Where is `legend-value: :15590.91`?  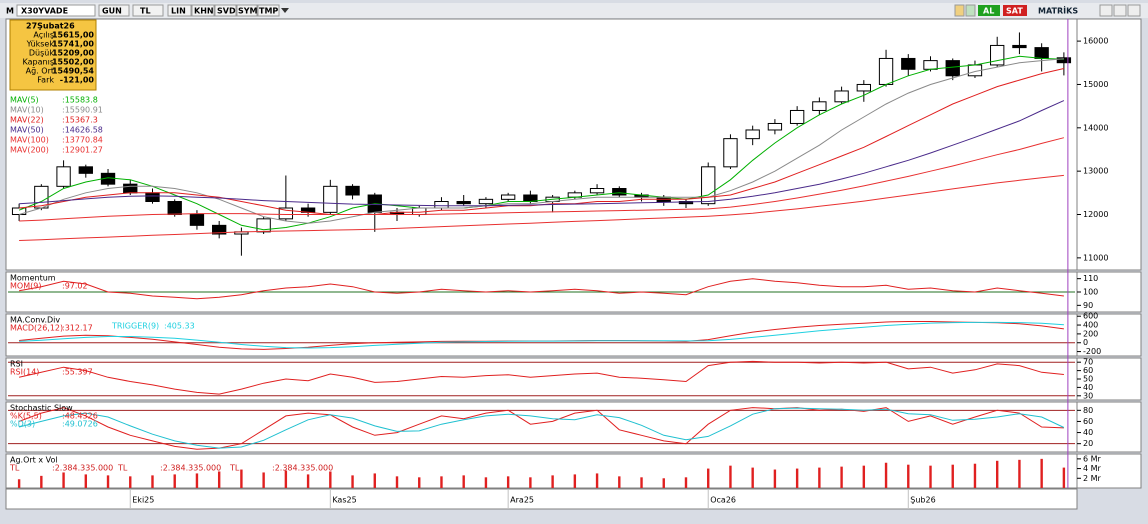
legend-value: :15590.91 is located at coordinates (82, 110).